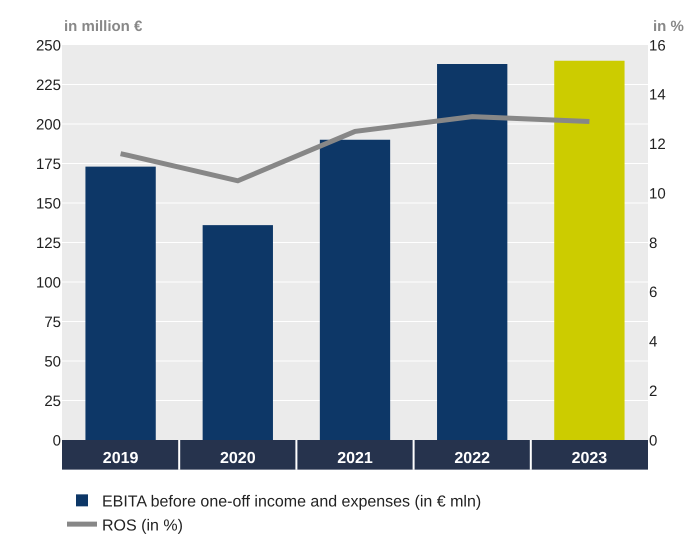  I want to click on y2-tick-label: 10, so click(657, 193).